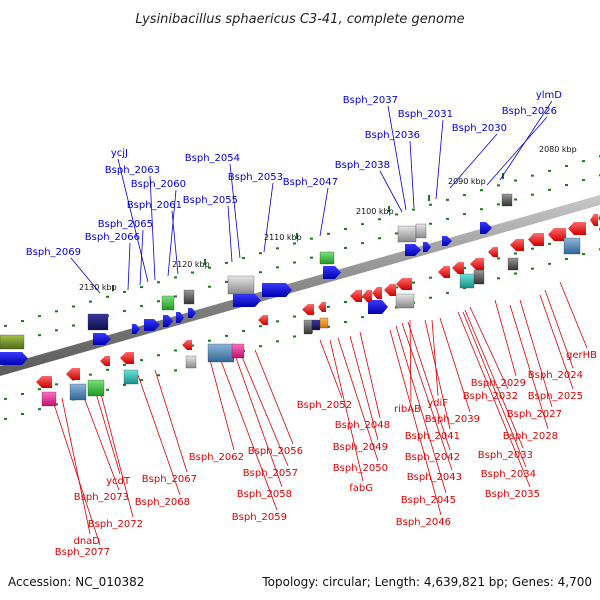 The height and width of the screenshot is (600, 600). I want to click on gene-label-reverse: Bsph_2072, so click(115, 524).